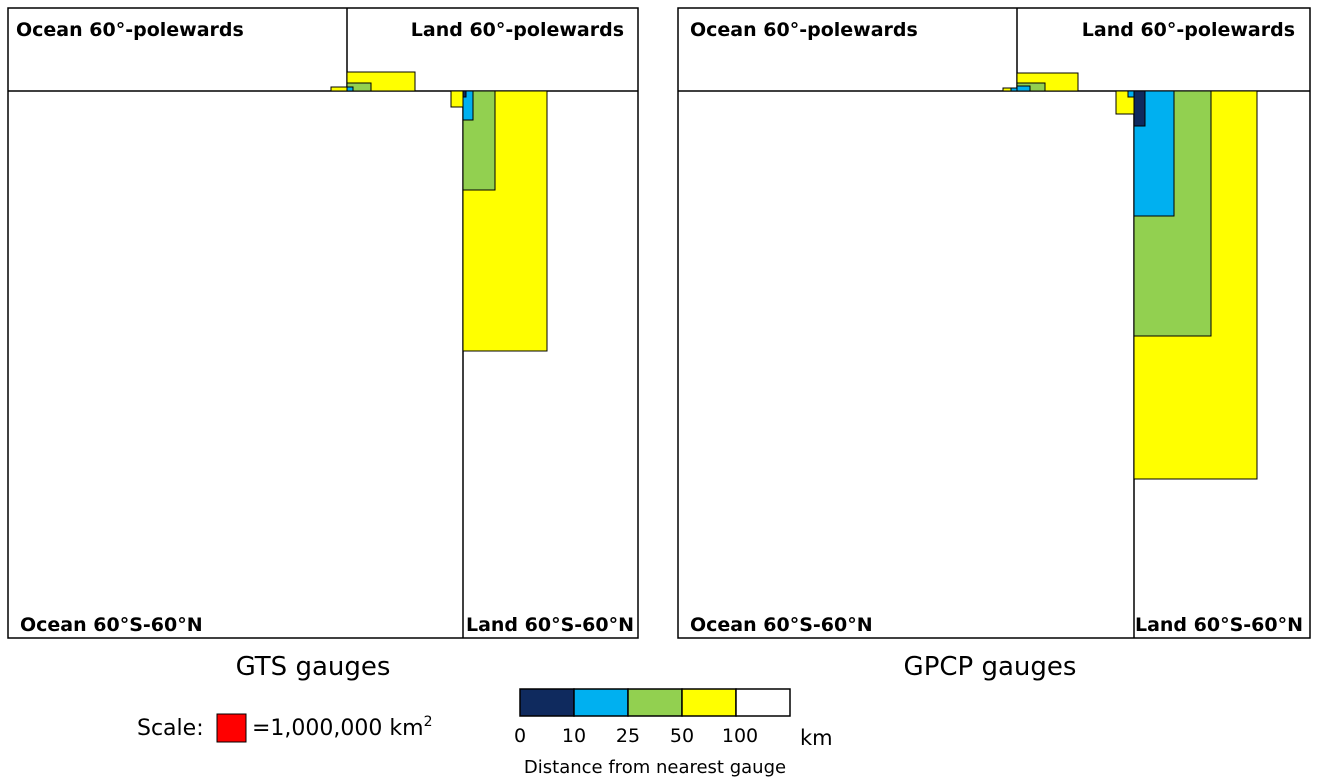 The height and width of the screenshot is (783, 1320). Describe the element at coordinates (655, 767) in the screenshot. I see `legend-caption: Distance from nearest gauge` at that location.